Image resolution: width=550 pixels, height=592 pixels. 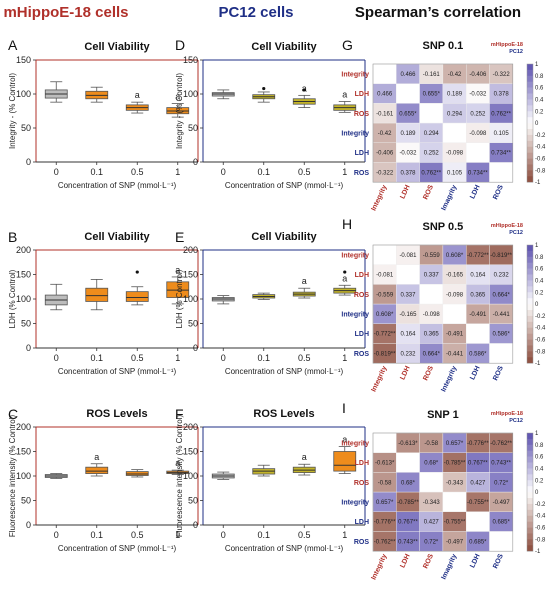 I want to click on cell-value: 0.337, so click(x=408, y=295).